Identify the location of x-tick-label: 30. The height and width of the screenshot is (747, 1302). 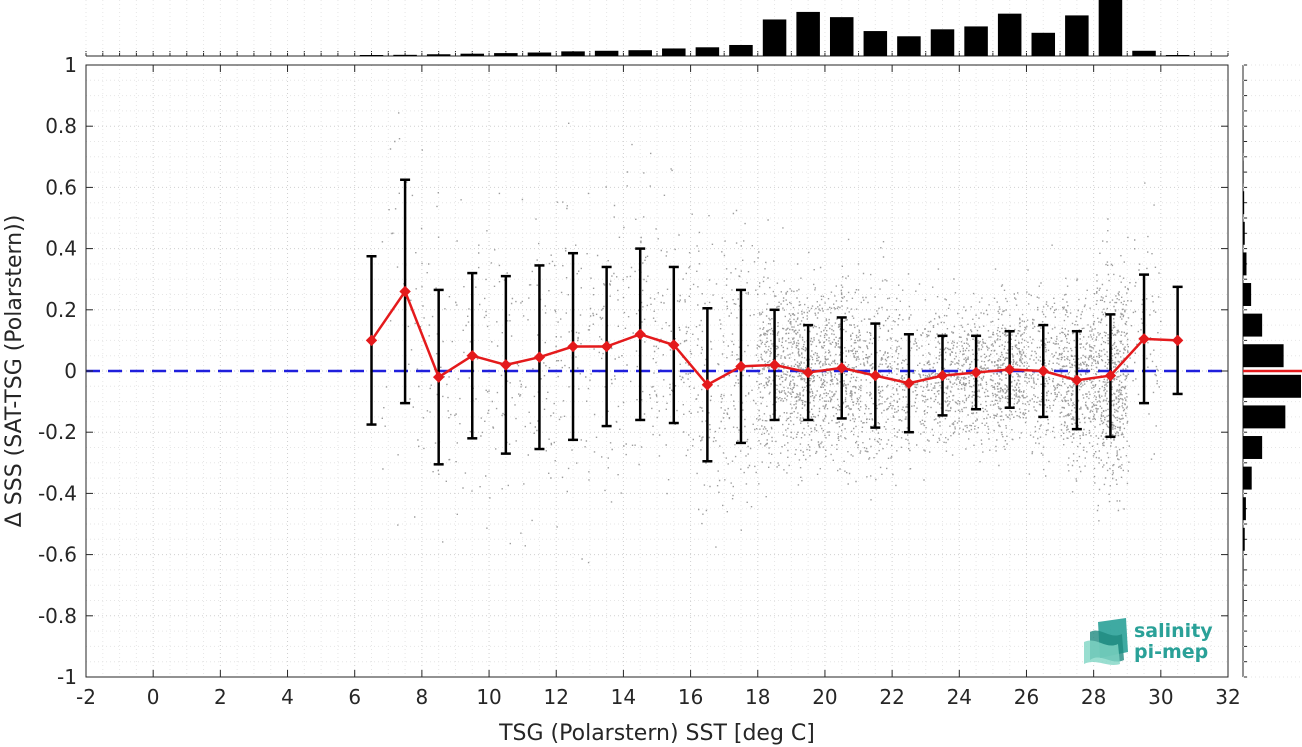
(1160, 697).